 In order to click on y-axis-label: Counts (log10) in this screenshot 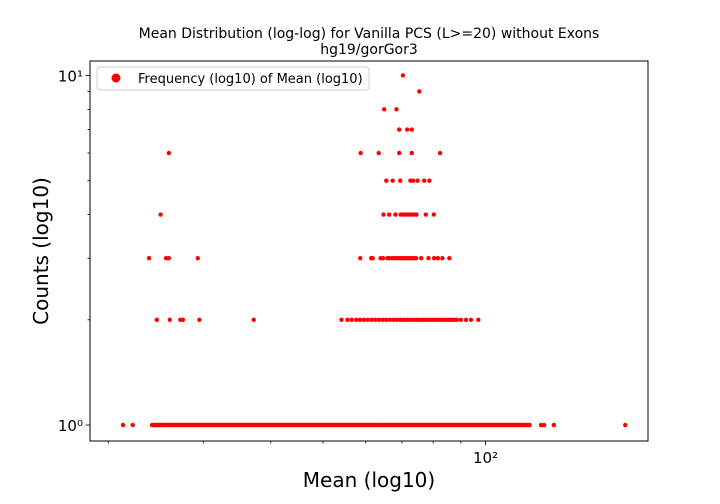, I will do `click(41, 251)`.